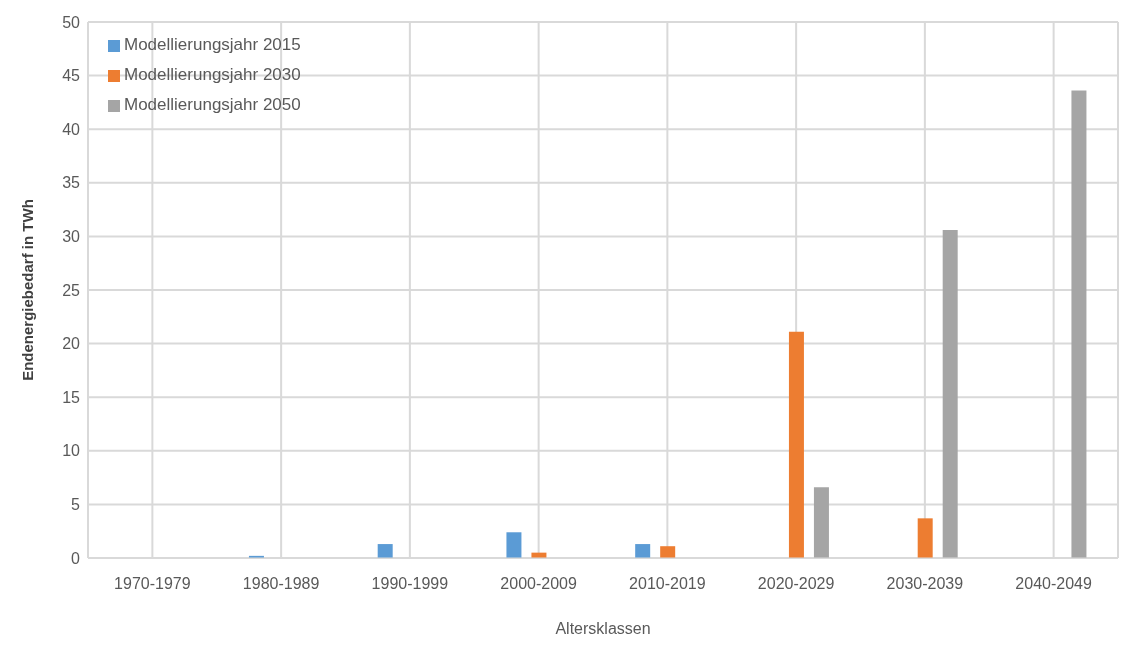  I want to click on y-tick-label: 0, so click(76, 558).